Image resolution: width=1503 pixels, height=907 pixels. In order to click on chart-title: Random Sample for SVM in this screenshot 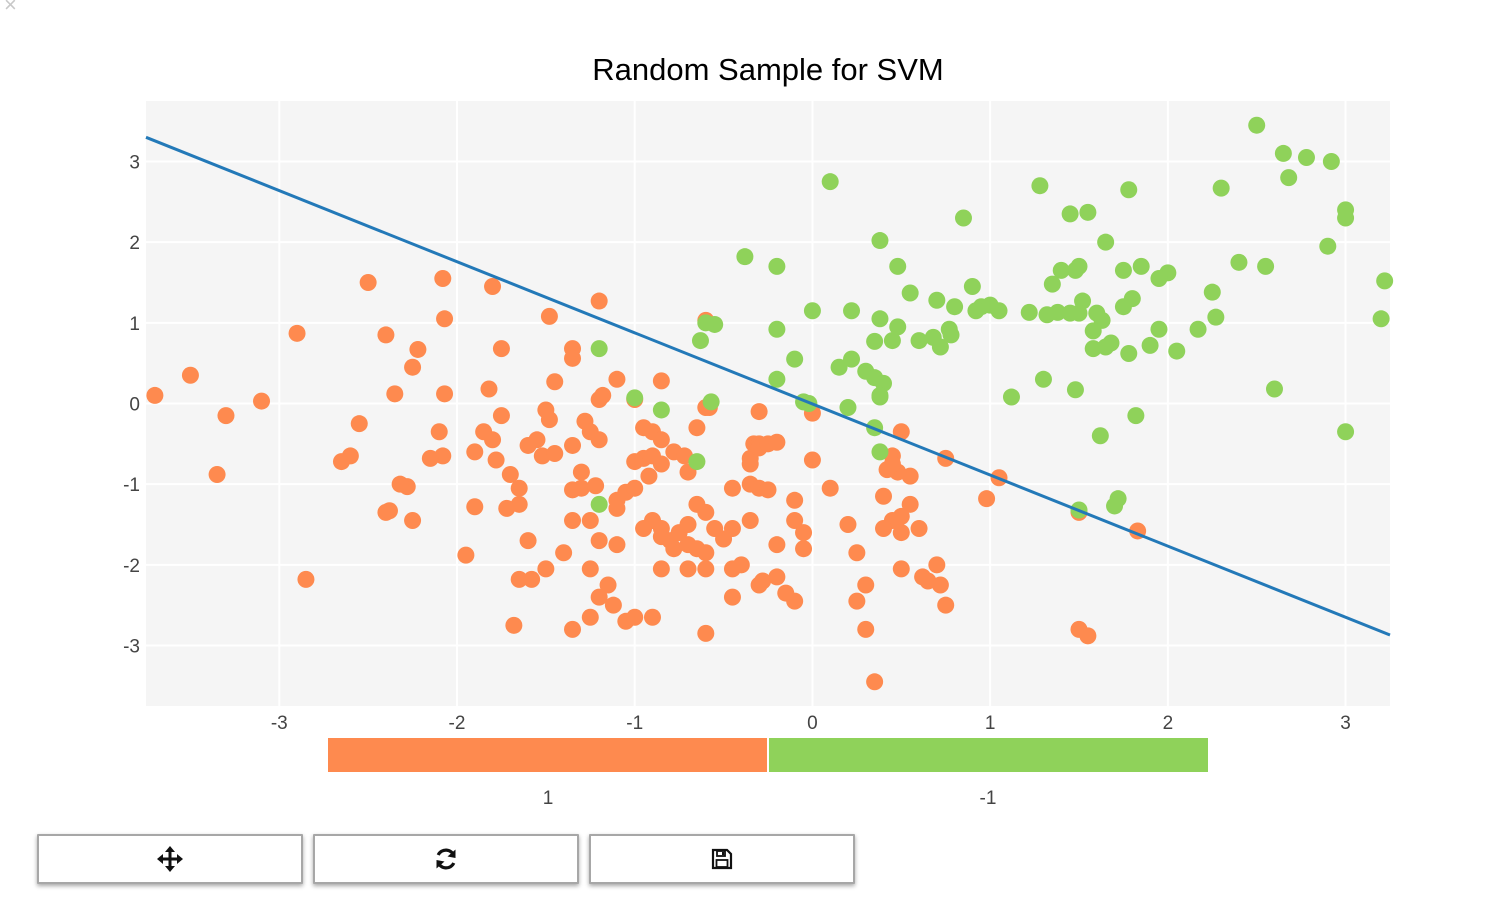, I will do `click(767, 69)`.